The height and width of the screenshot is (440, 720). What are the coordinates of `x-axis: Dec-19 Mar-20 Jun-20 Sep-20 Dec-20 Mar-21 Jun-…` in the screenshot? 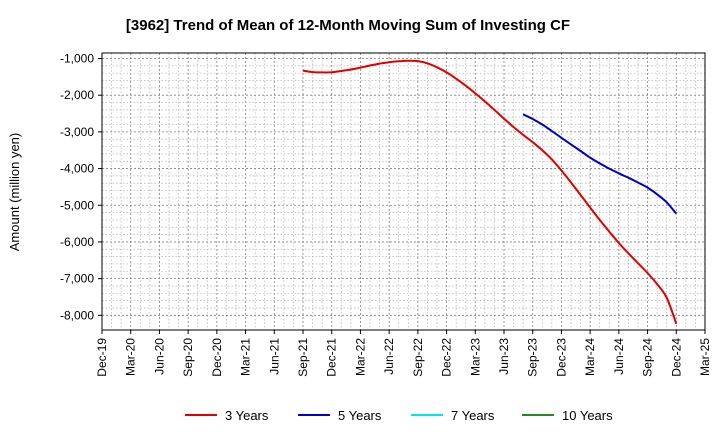 It's located at (403, 353).